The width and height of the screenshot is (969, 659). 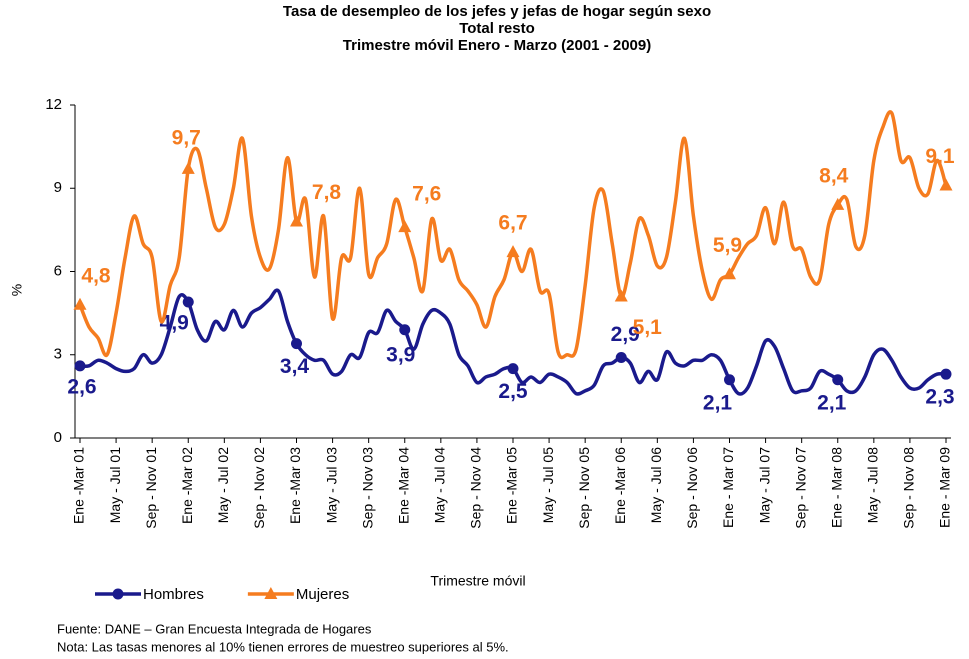 I want to click on x-tick-label: May - Jul 01, so click(x=115, y=485).